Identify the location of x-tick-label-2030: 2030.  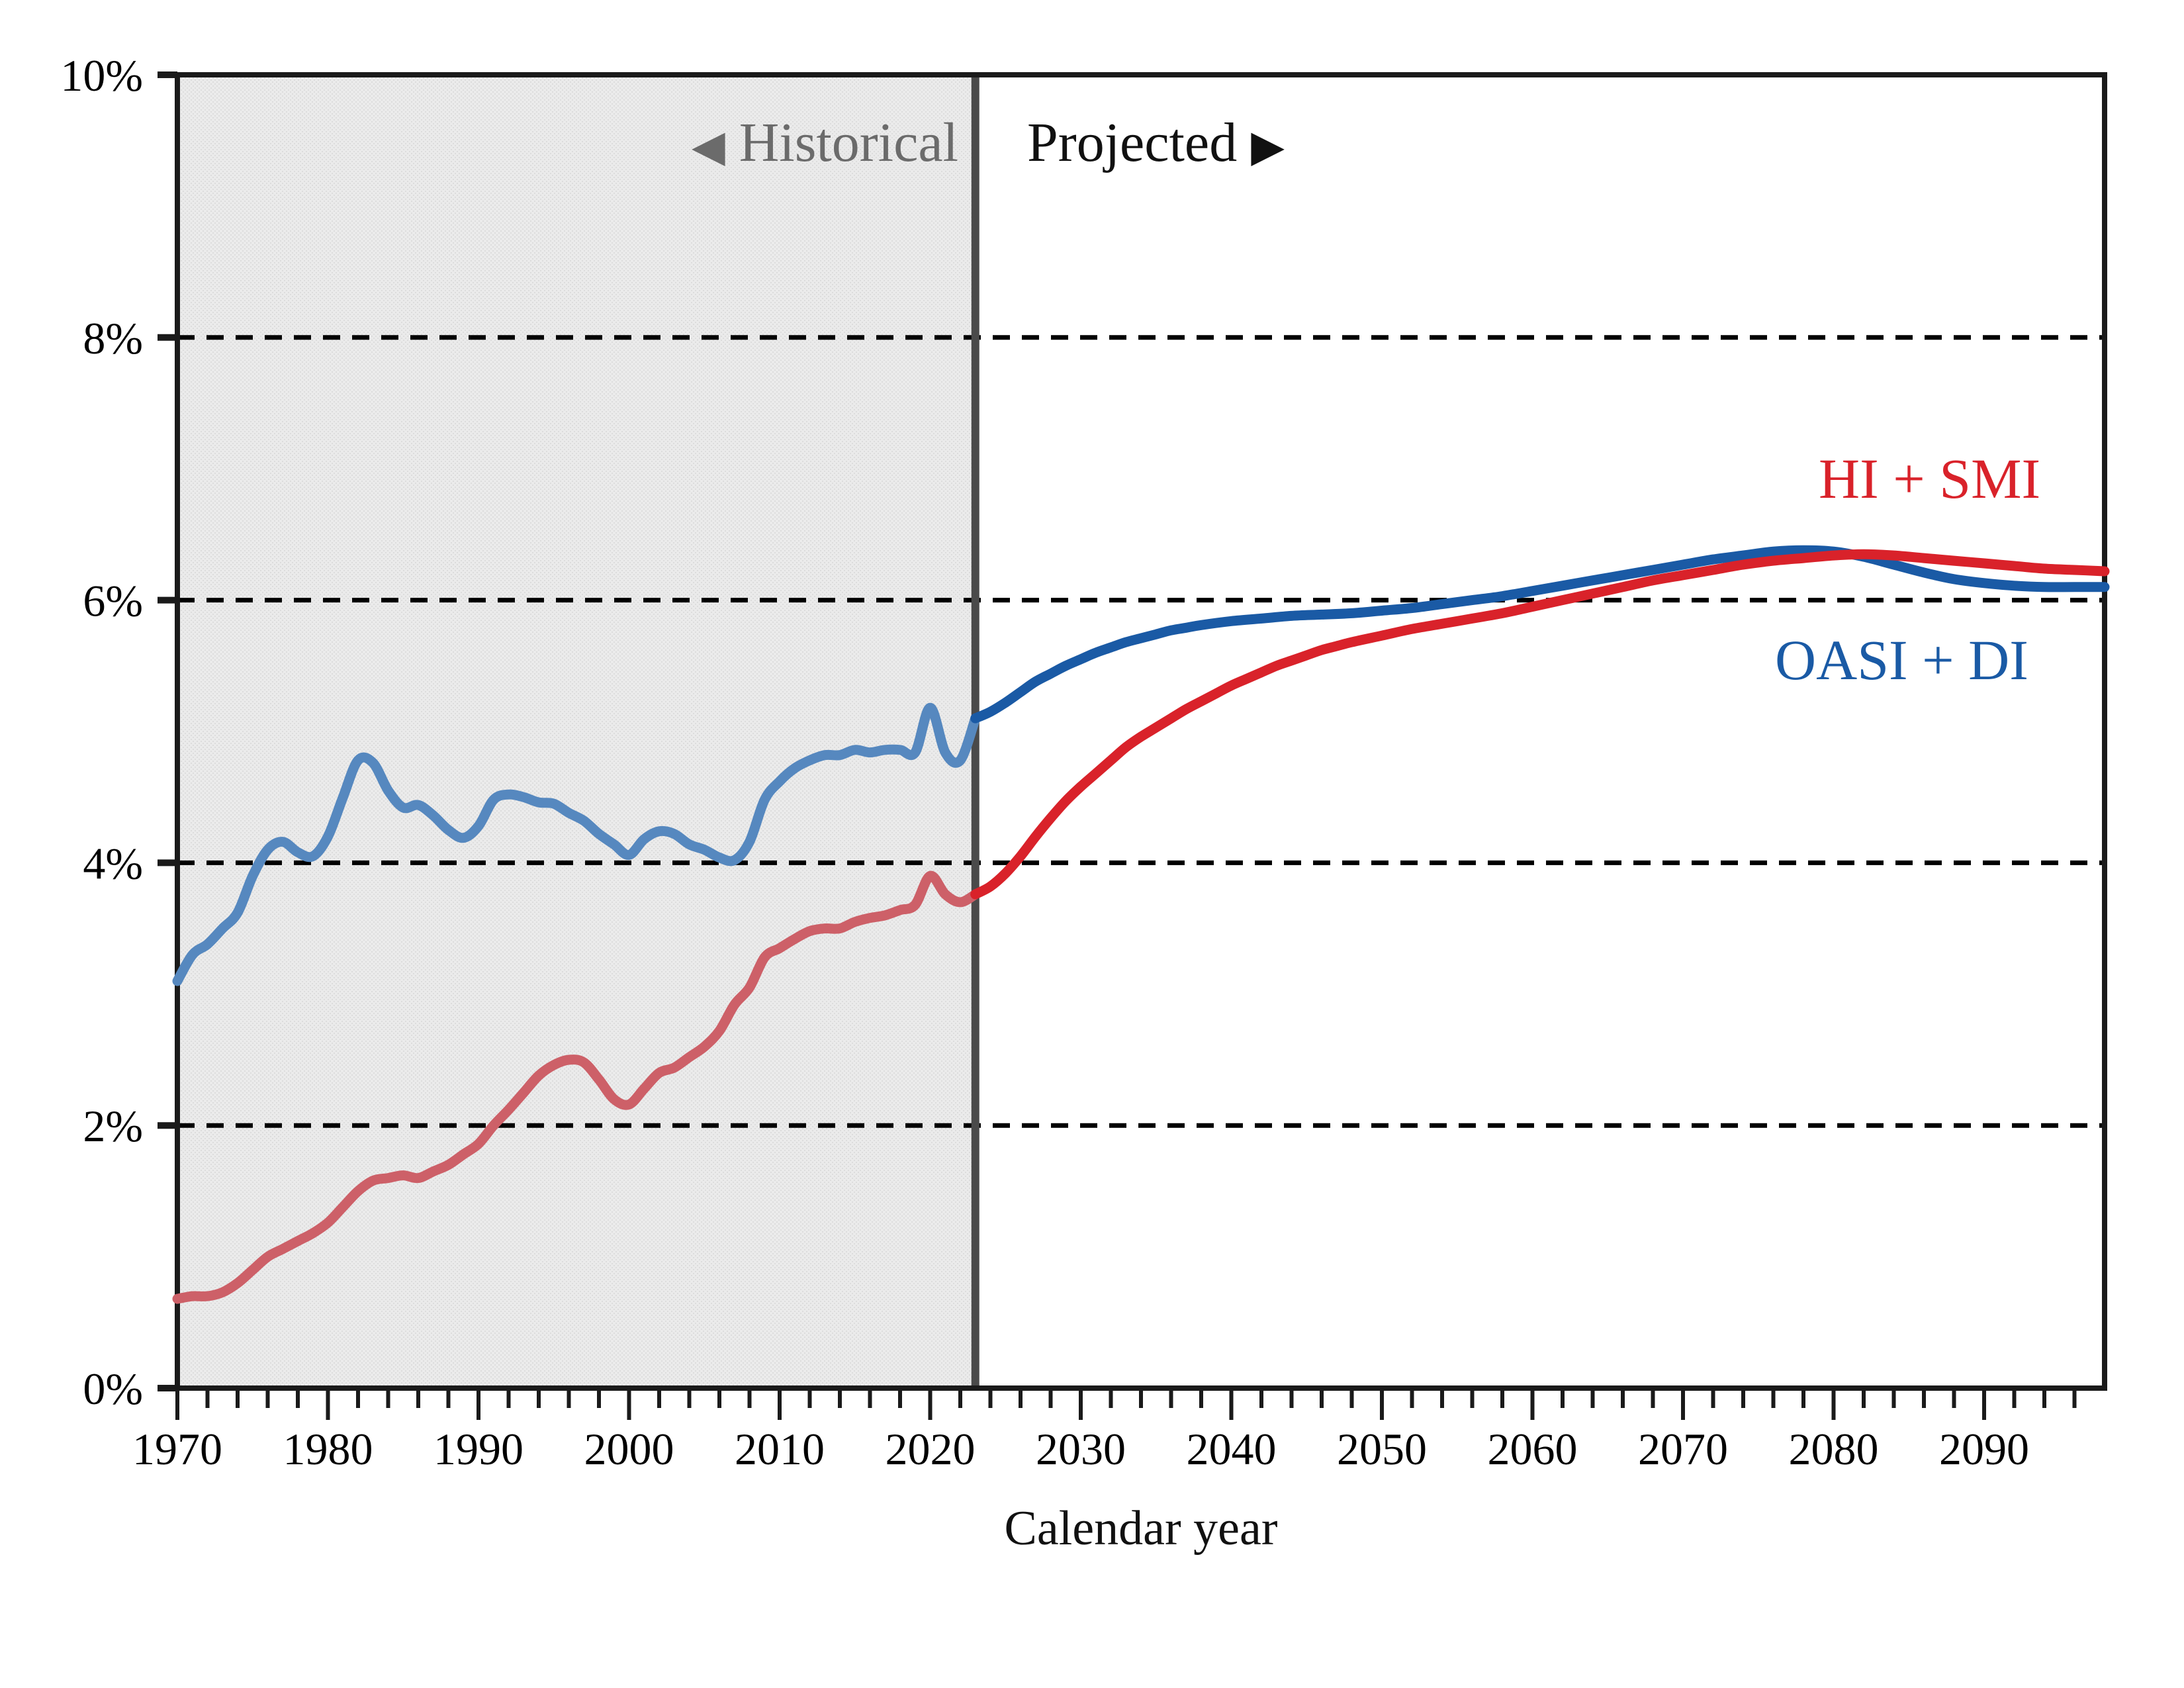
(1081, 1449).